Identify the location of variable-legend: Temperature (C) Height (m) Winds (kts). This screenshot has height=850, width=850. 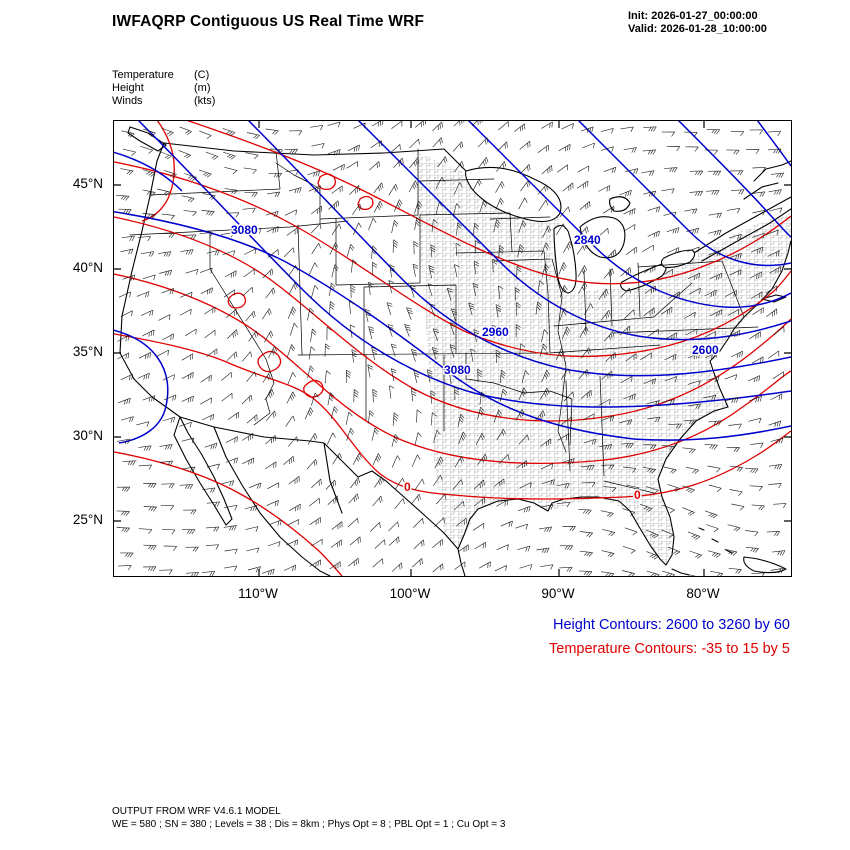
(163, 88).